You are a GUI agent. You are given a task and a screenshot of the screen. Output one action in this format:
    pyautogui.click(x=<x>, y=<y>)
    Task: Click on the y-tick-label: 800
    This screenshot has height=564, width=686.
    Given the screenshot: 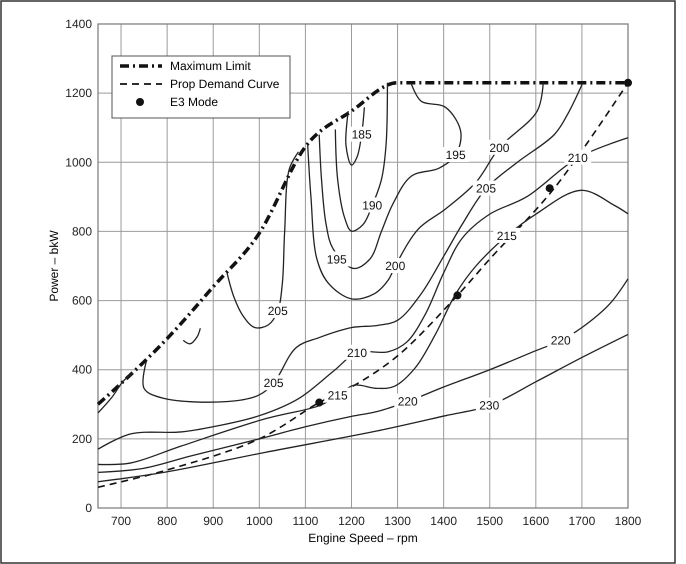 What is the action you would take?
    pyautogui.click(x=82, y=231)
    